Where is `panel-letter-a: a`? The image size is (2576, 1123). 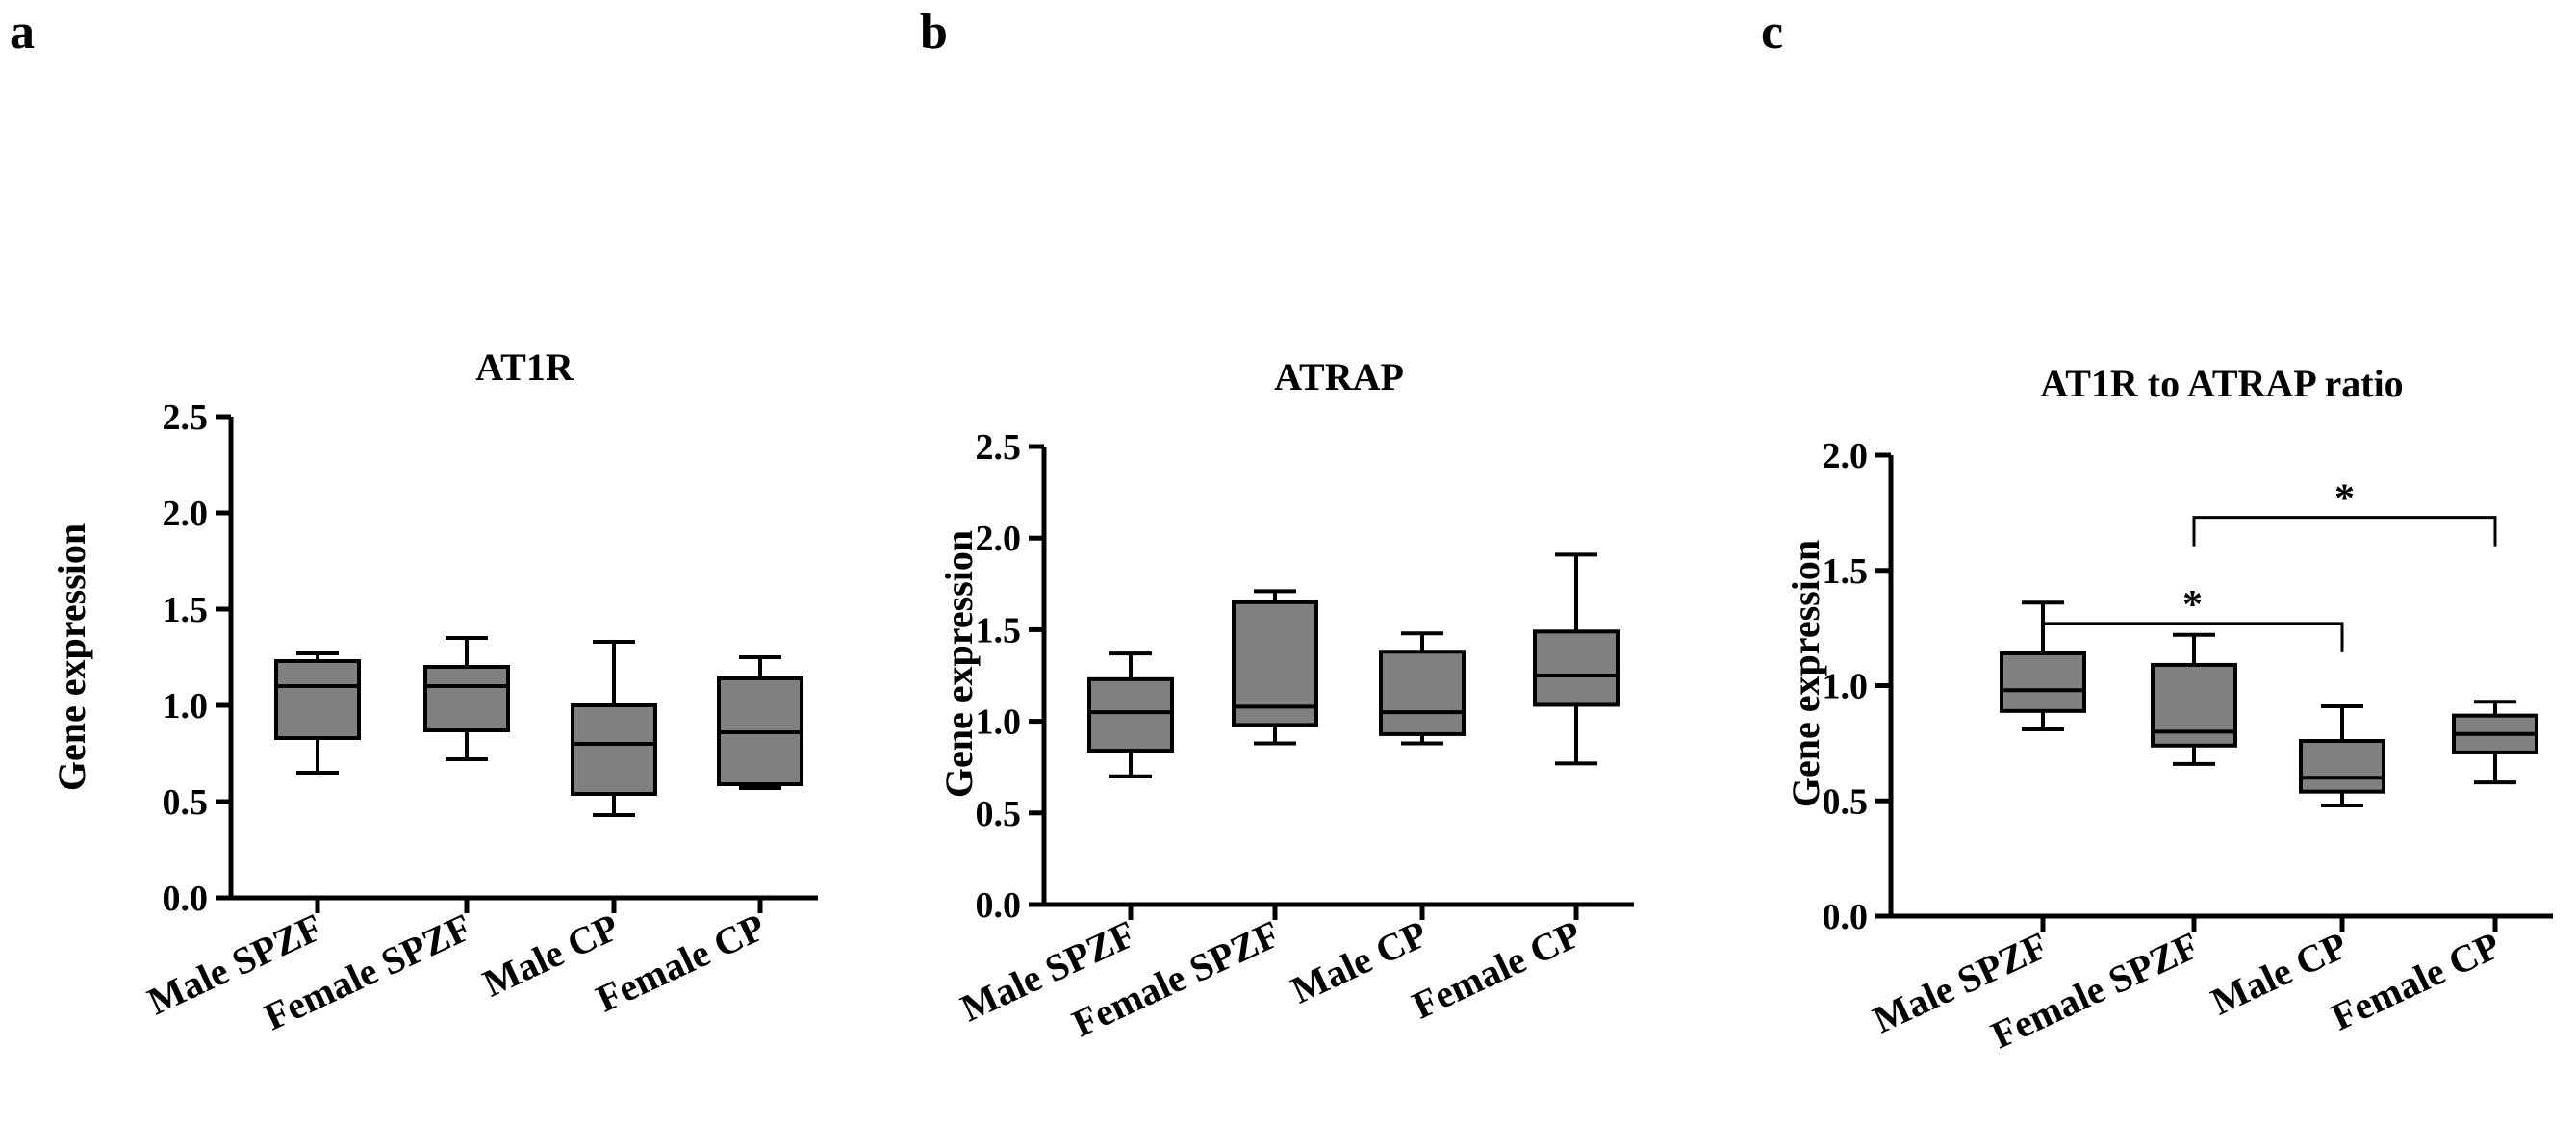 panel-letter-a: a is located at coordinates (22, 32).